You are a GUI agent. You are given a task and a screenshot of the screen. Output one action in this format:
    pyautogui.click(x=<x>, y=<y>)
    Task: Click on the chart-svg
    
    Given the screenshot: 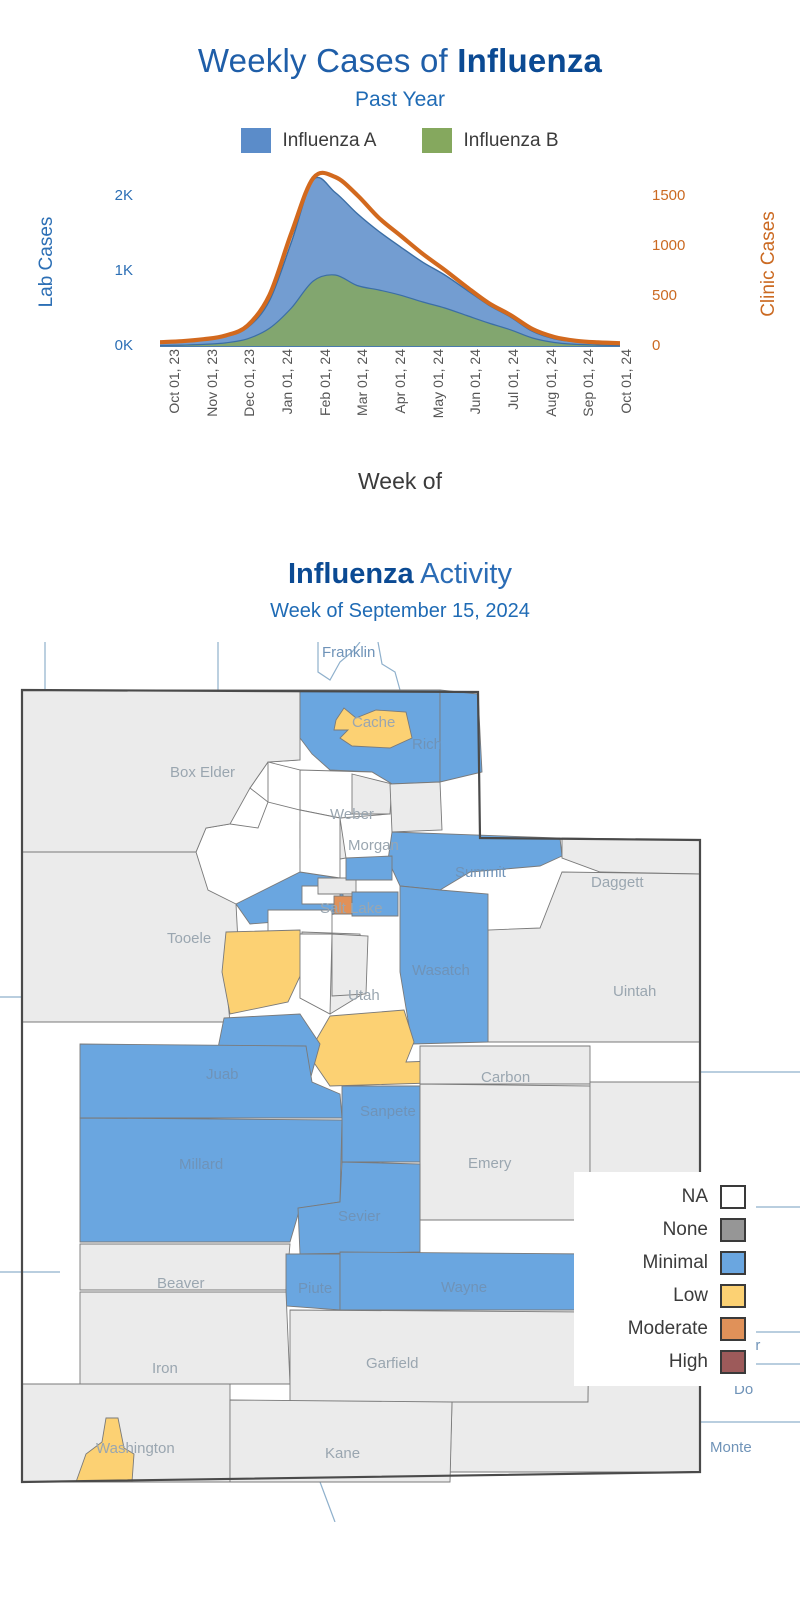 What is the action you would take?
    pyautogui.click(x=390, y=258)
    